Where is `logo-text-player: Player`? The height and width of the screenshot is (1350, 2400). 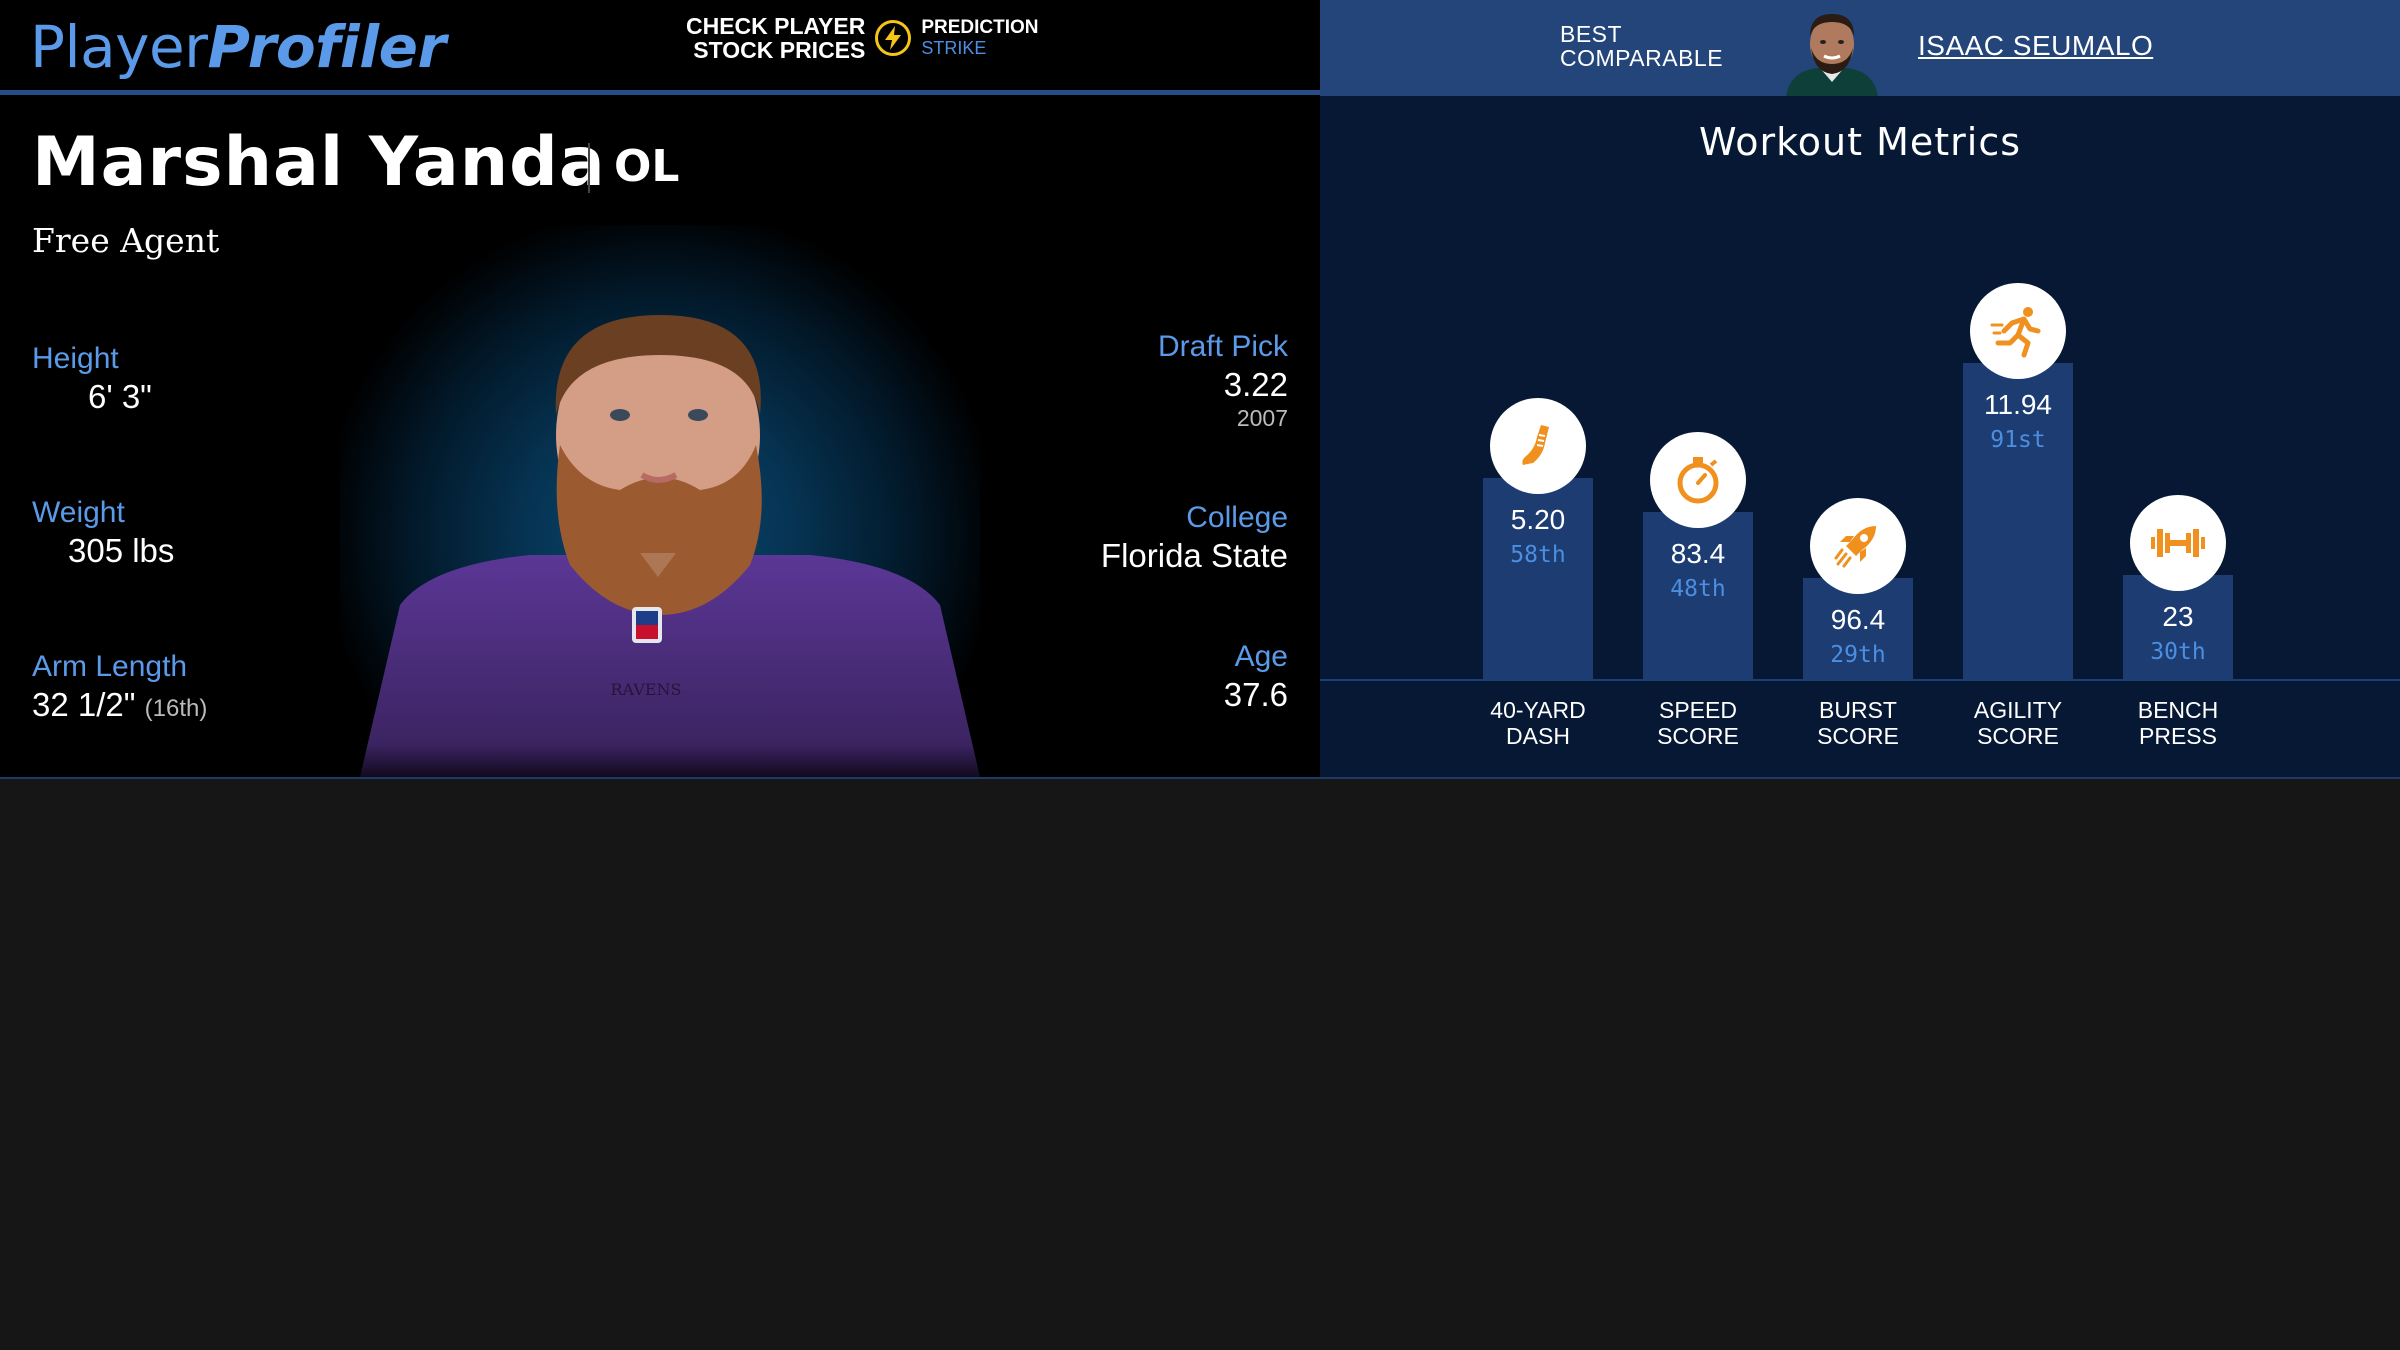 logo-text-player: Player is located at coordinates (119, 47).